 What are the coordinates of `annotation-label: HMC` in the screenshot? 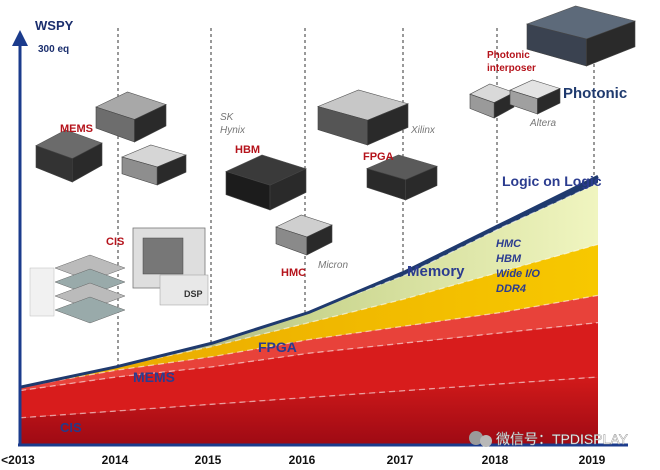 It's located at (293, 273).